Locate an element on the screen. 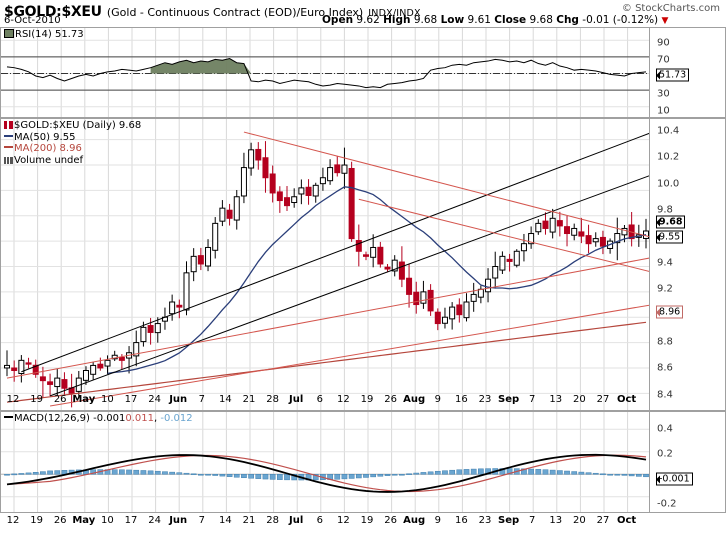 Image resolution: width=726 pixels, height=538 pixels. ma50-line-icon is located at coordinates (8, 135).